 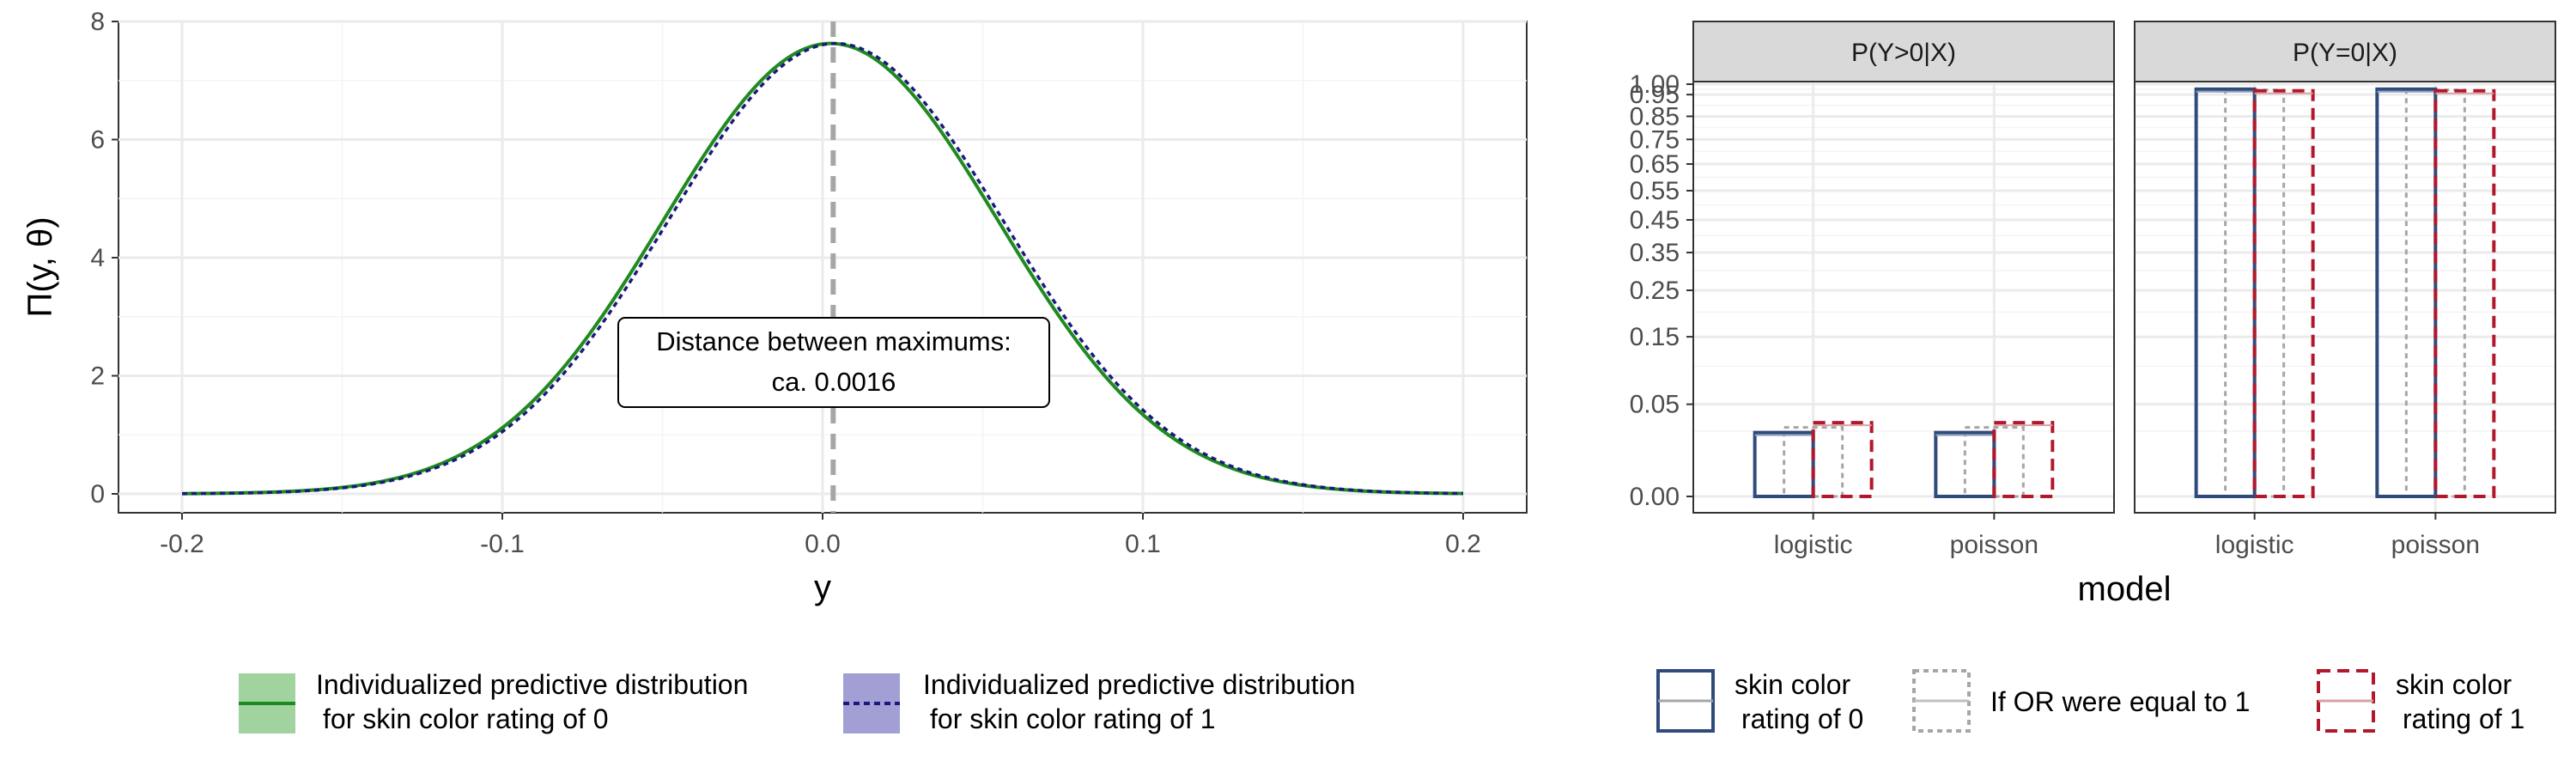 I want to click on facet-strip-label-1: P(Y=0|X), so click(x=2345, y=53).